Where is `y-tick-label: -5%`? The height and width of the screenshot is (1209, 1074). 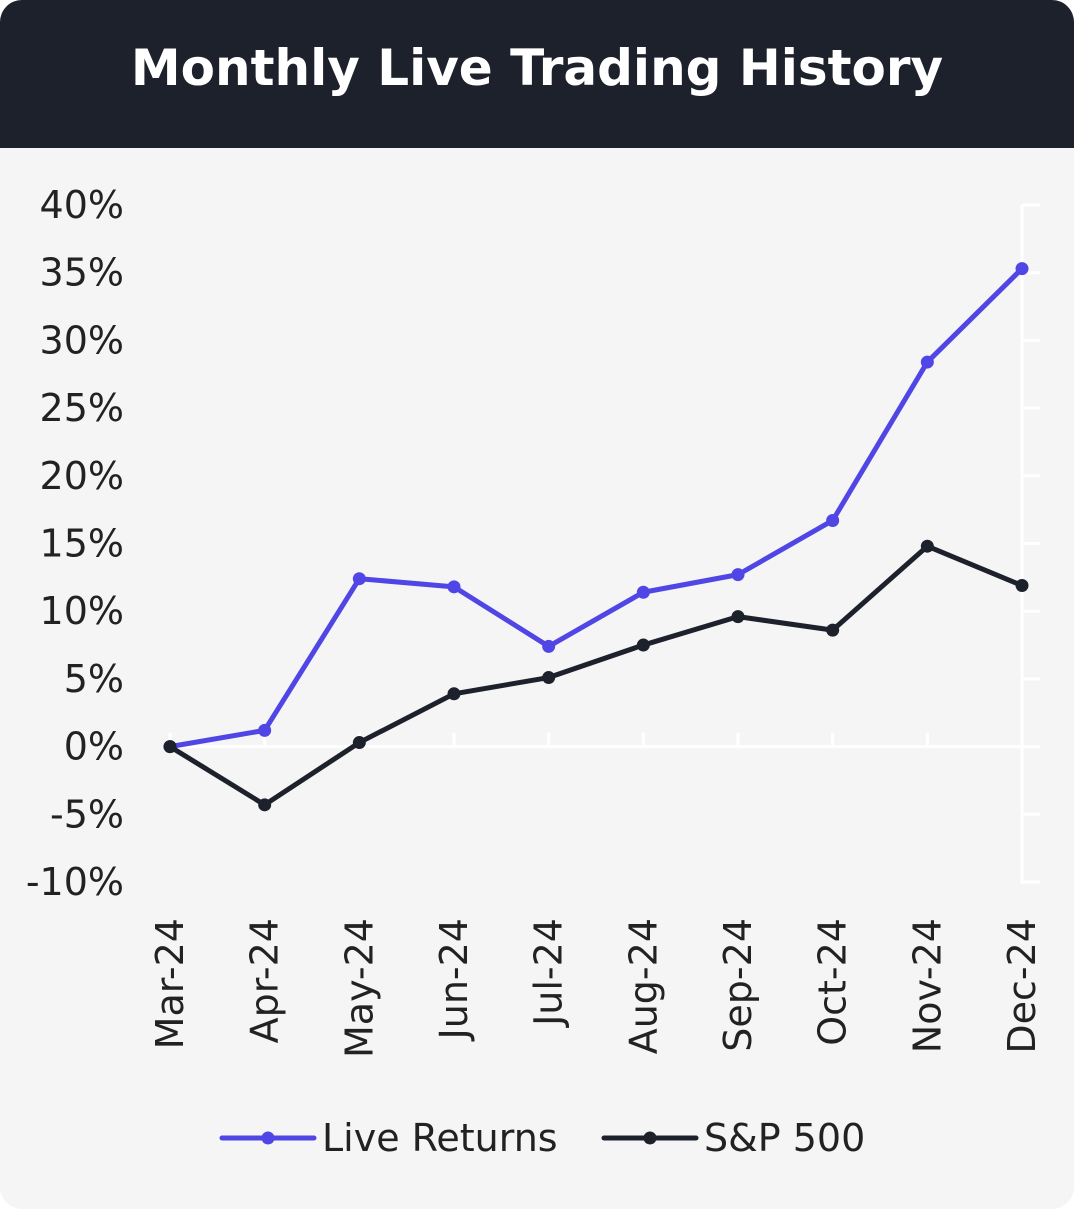 y-tick-label: -5% is located at coordinates (87, 814).